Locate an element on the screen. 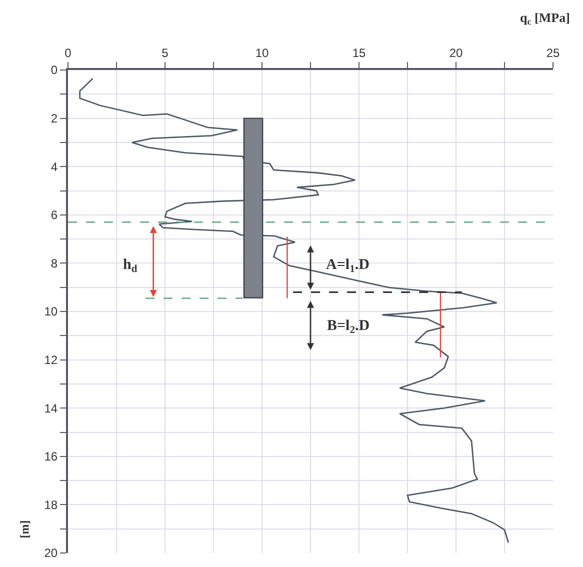 This screenshot has width=583, height=567. annotation: A=l$_{1}$.D is located at coordinates (348, 266).